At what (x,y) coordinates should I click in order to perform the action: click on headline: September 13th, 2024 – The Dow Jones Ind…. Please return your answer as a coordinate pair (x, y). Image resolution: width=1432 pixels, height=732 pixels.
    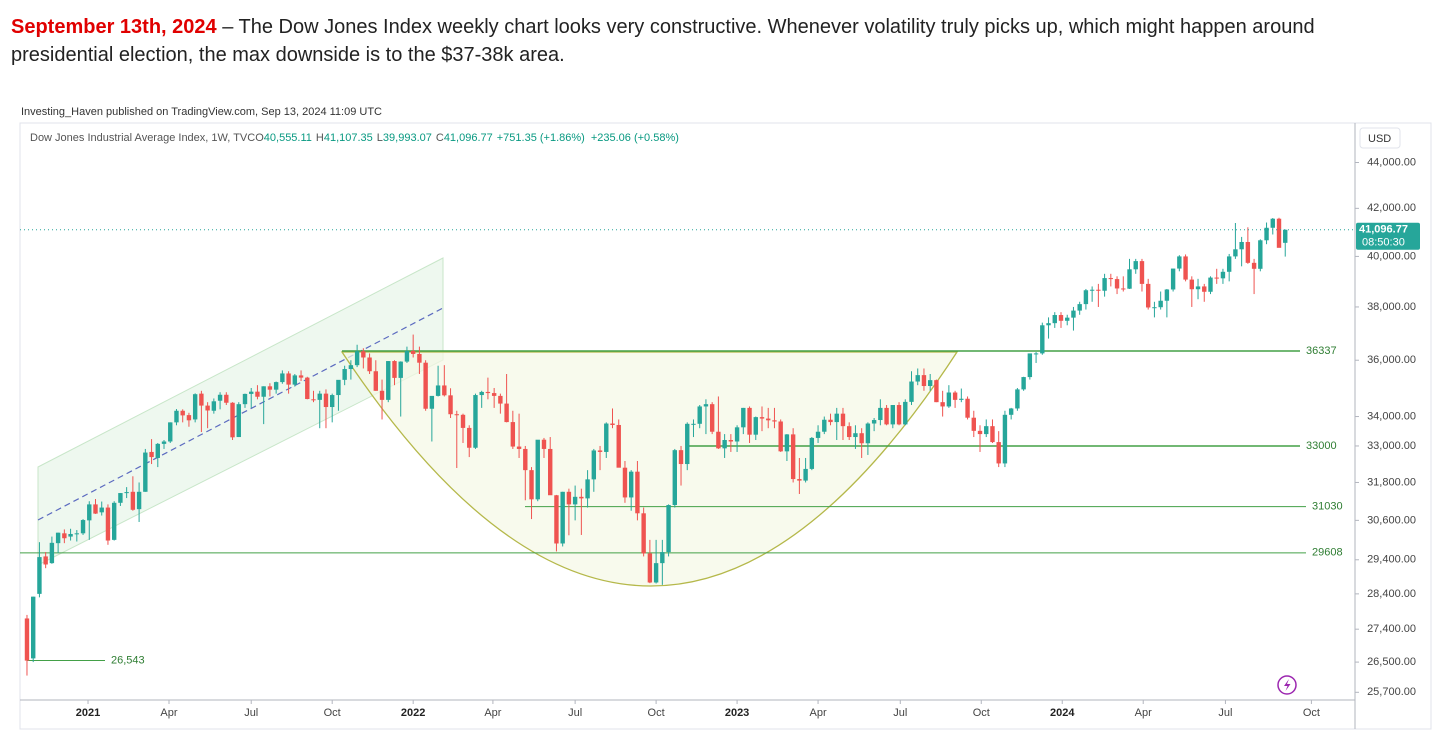
    Looking at the image, I should click on (713, 41).